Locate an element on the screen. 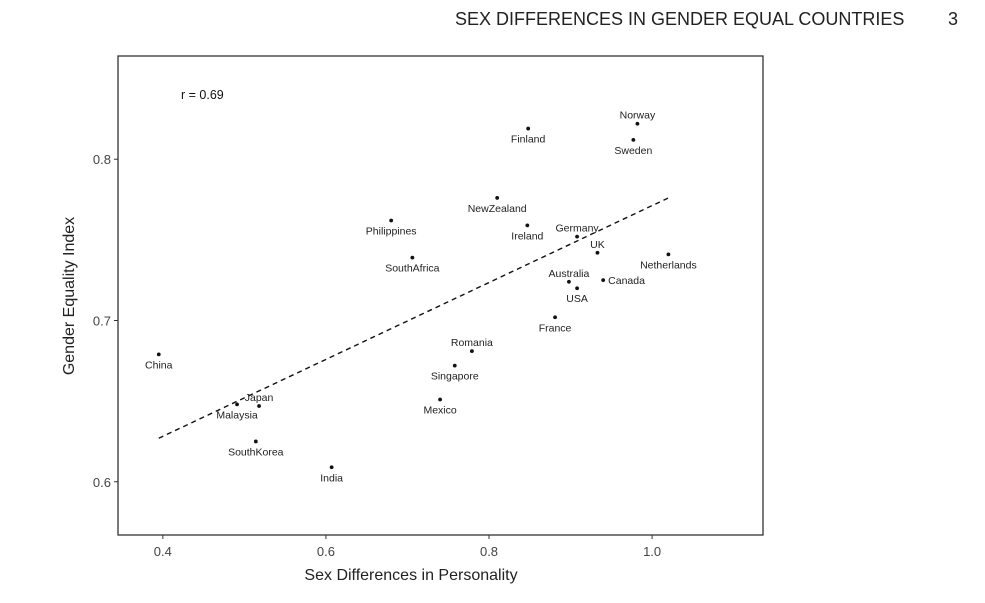  point-label: UK is located at coordinates (597, 245).